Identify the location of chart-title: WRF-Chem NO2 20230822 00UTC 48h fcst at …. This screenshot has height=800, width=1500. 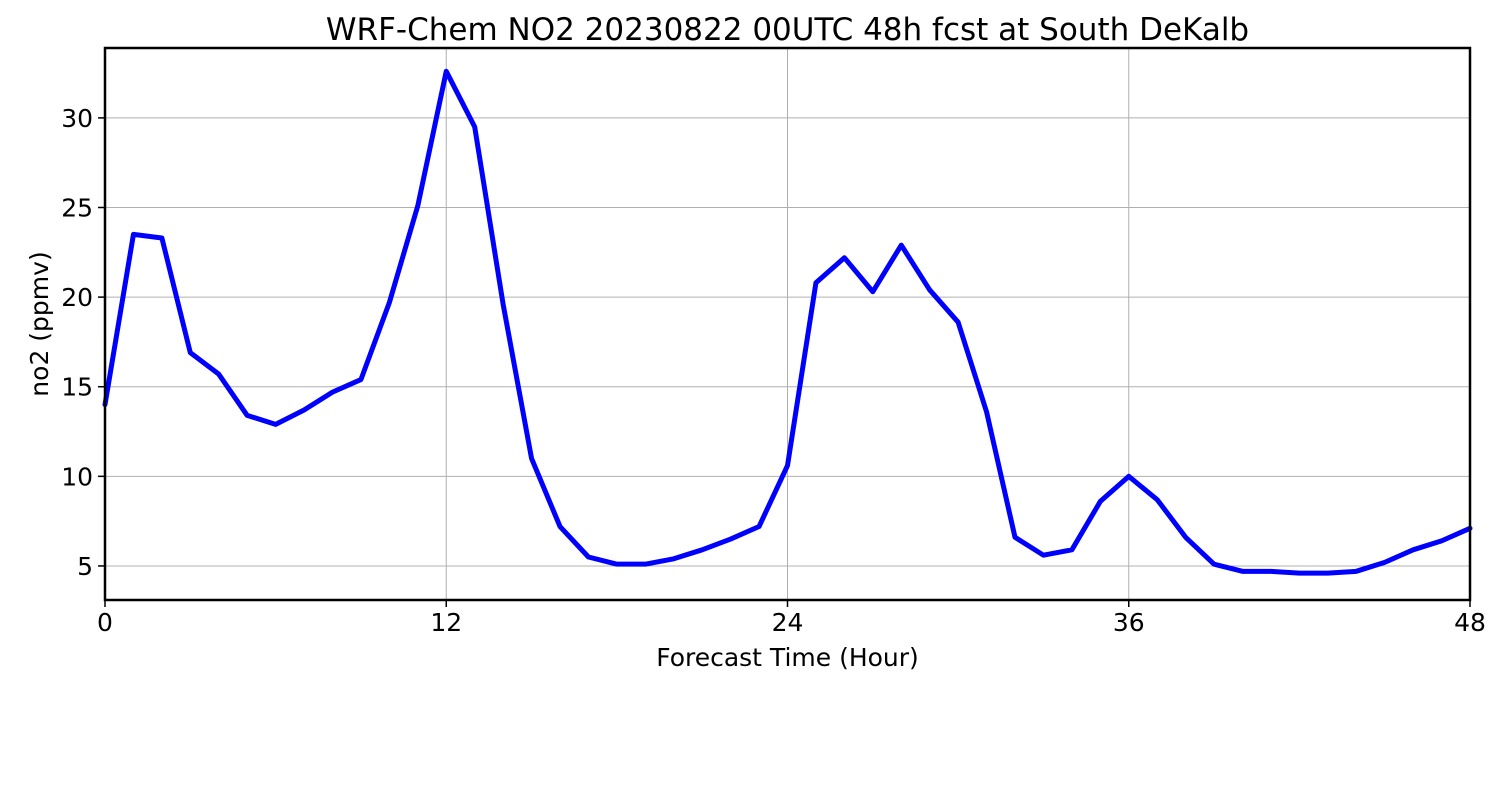
(787, 30).